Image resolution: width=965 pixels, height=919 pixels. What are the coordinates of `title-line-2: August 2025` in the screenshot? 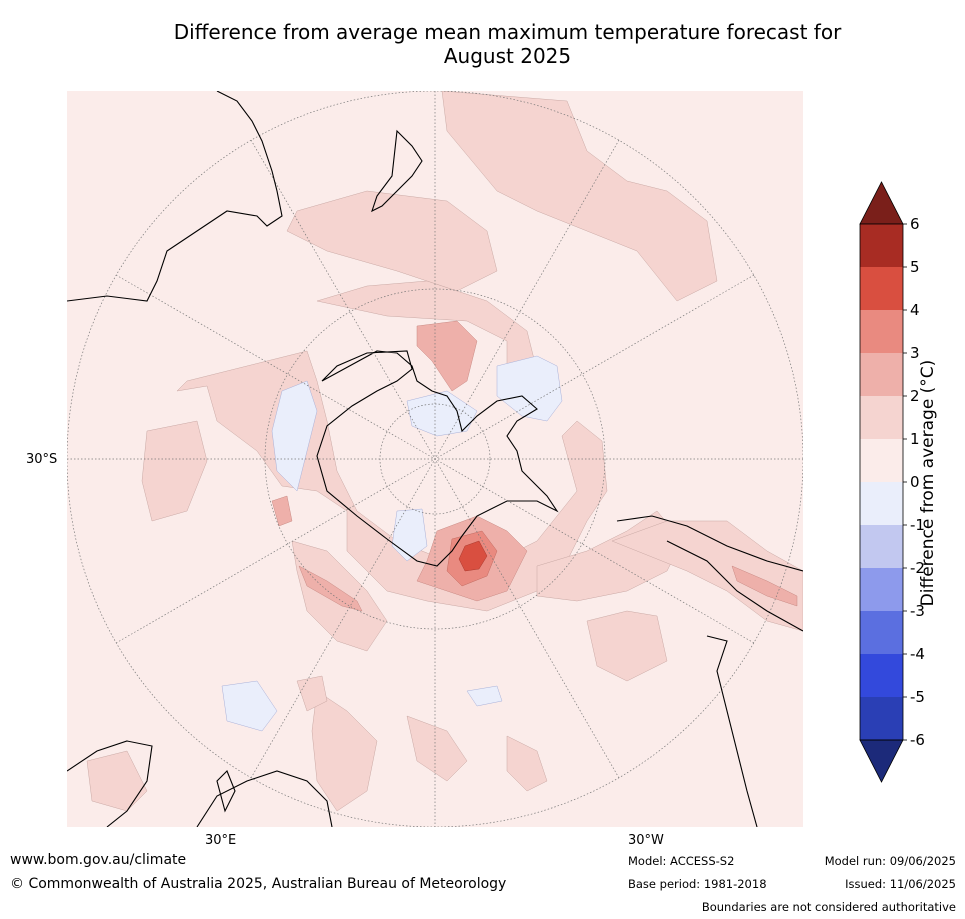 It's located at (507, 56).